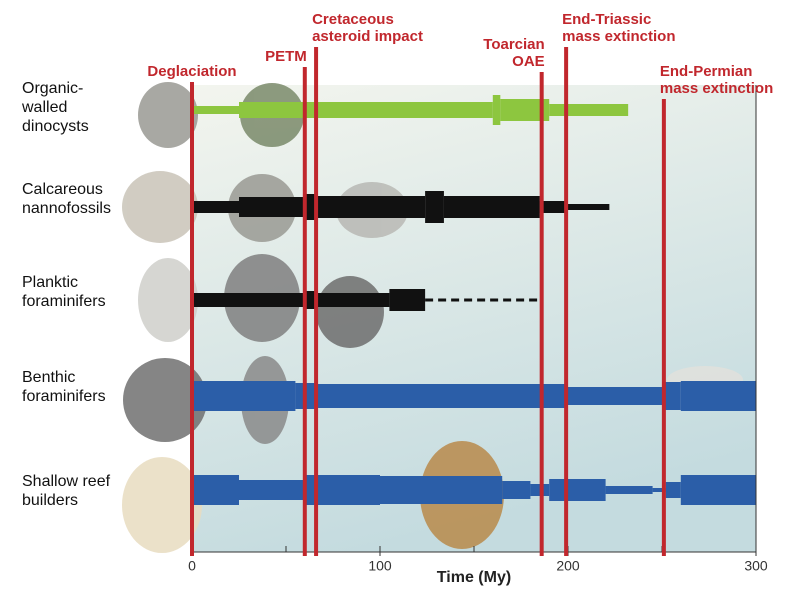 Image resolution: width=800 pixels, height=595 pixels. What do you see at coordinates (353, 19) in the screenshot?
I see `event-label: Cretaceous` at bounding box center [353, 19].